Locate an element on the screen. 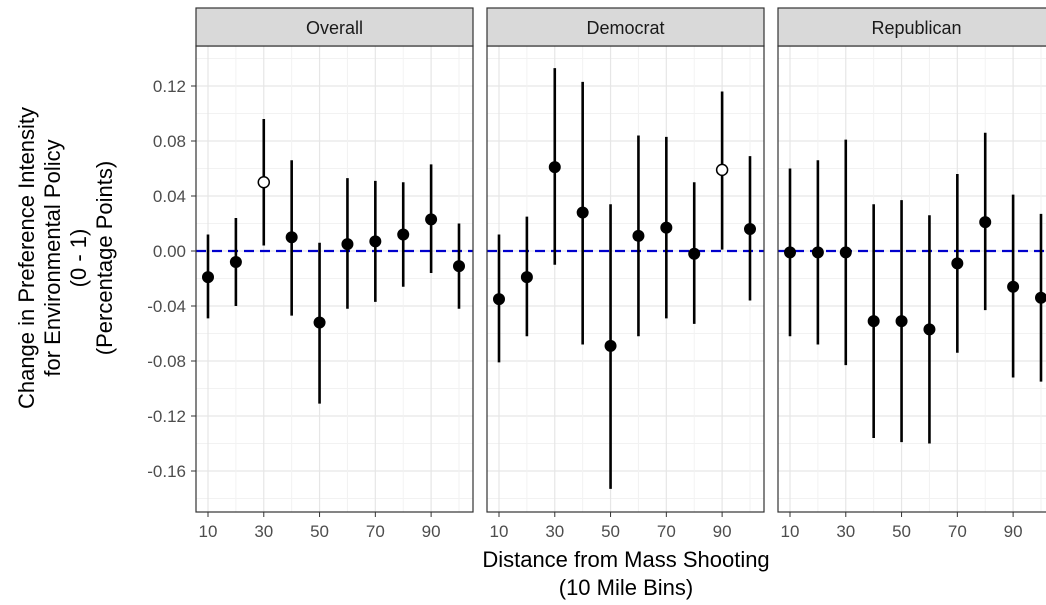 This screenshot has width=1046, height=605. y-tick-label: 0.04 is located at coordinates (169, 196).